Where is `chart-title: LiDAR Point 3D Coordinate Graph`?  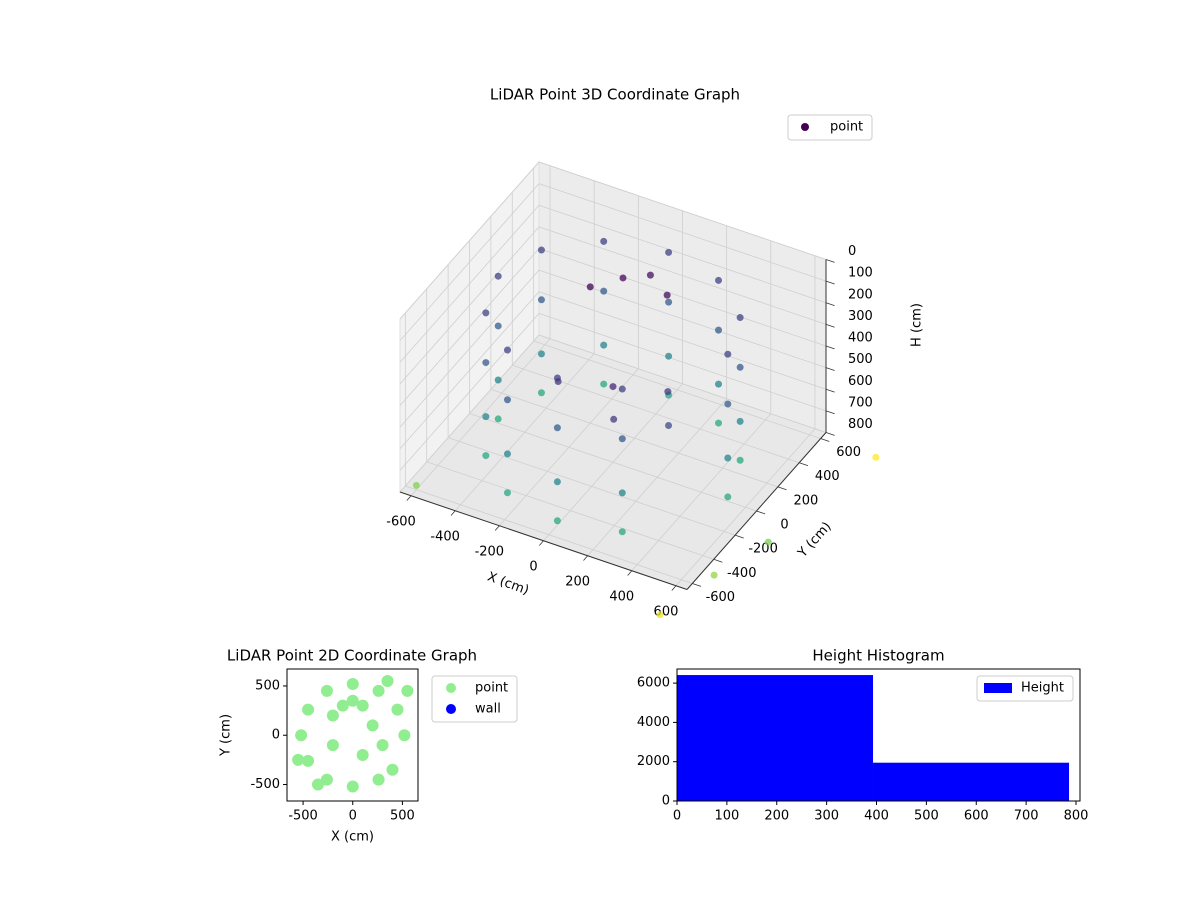 chart-title: LiDAR Point 3D Coordinate Graph is located at coordinates (615, 95).